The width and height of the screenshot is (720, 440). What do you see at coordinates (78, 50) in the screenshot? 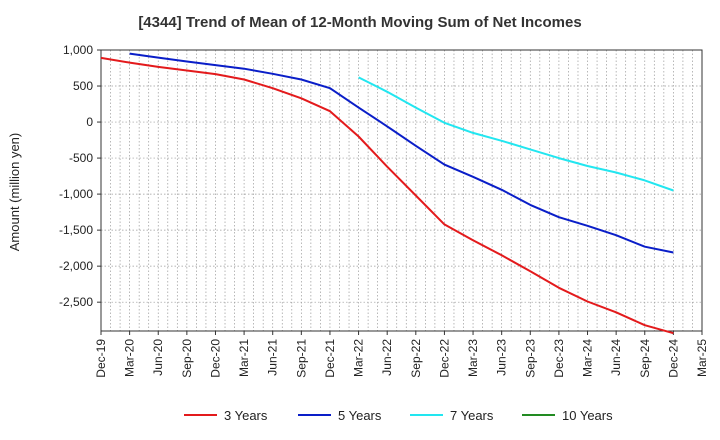
I see `y-tick-label: 1,000` at bounding box center [78, 50].